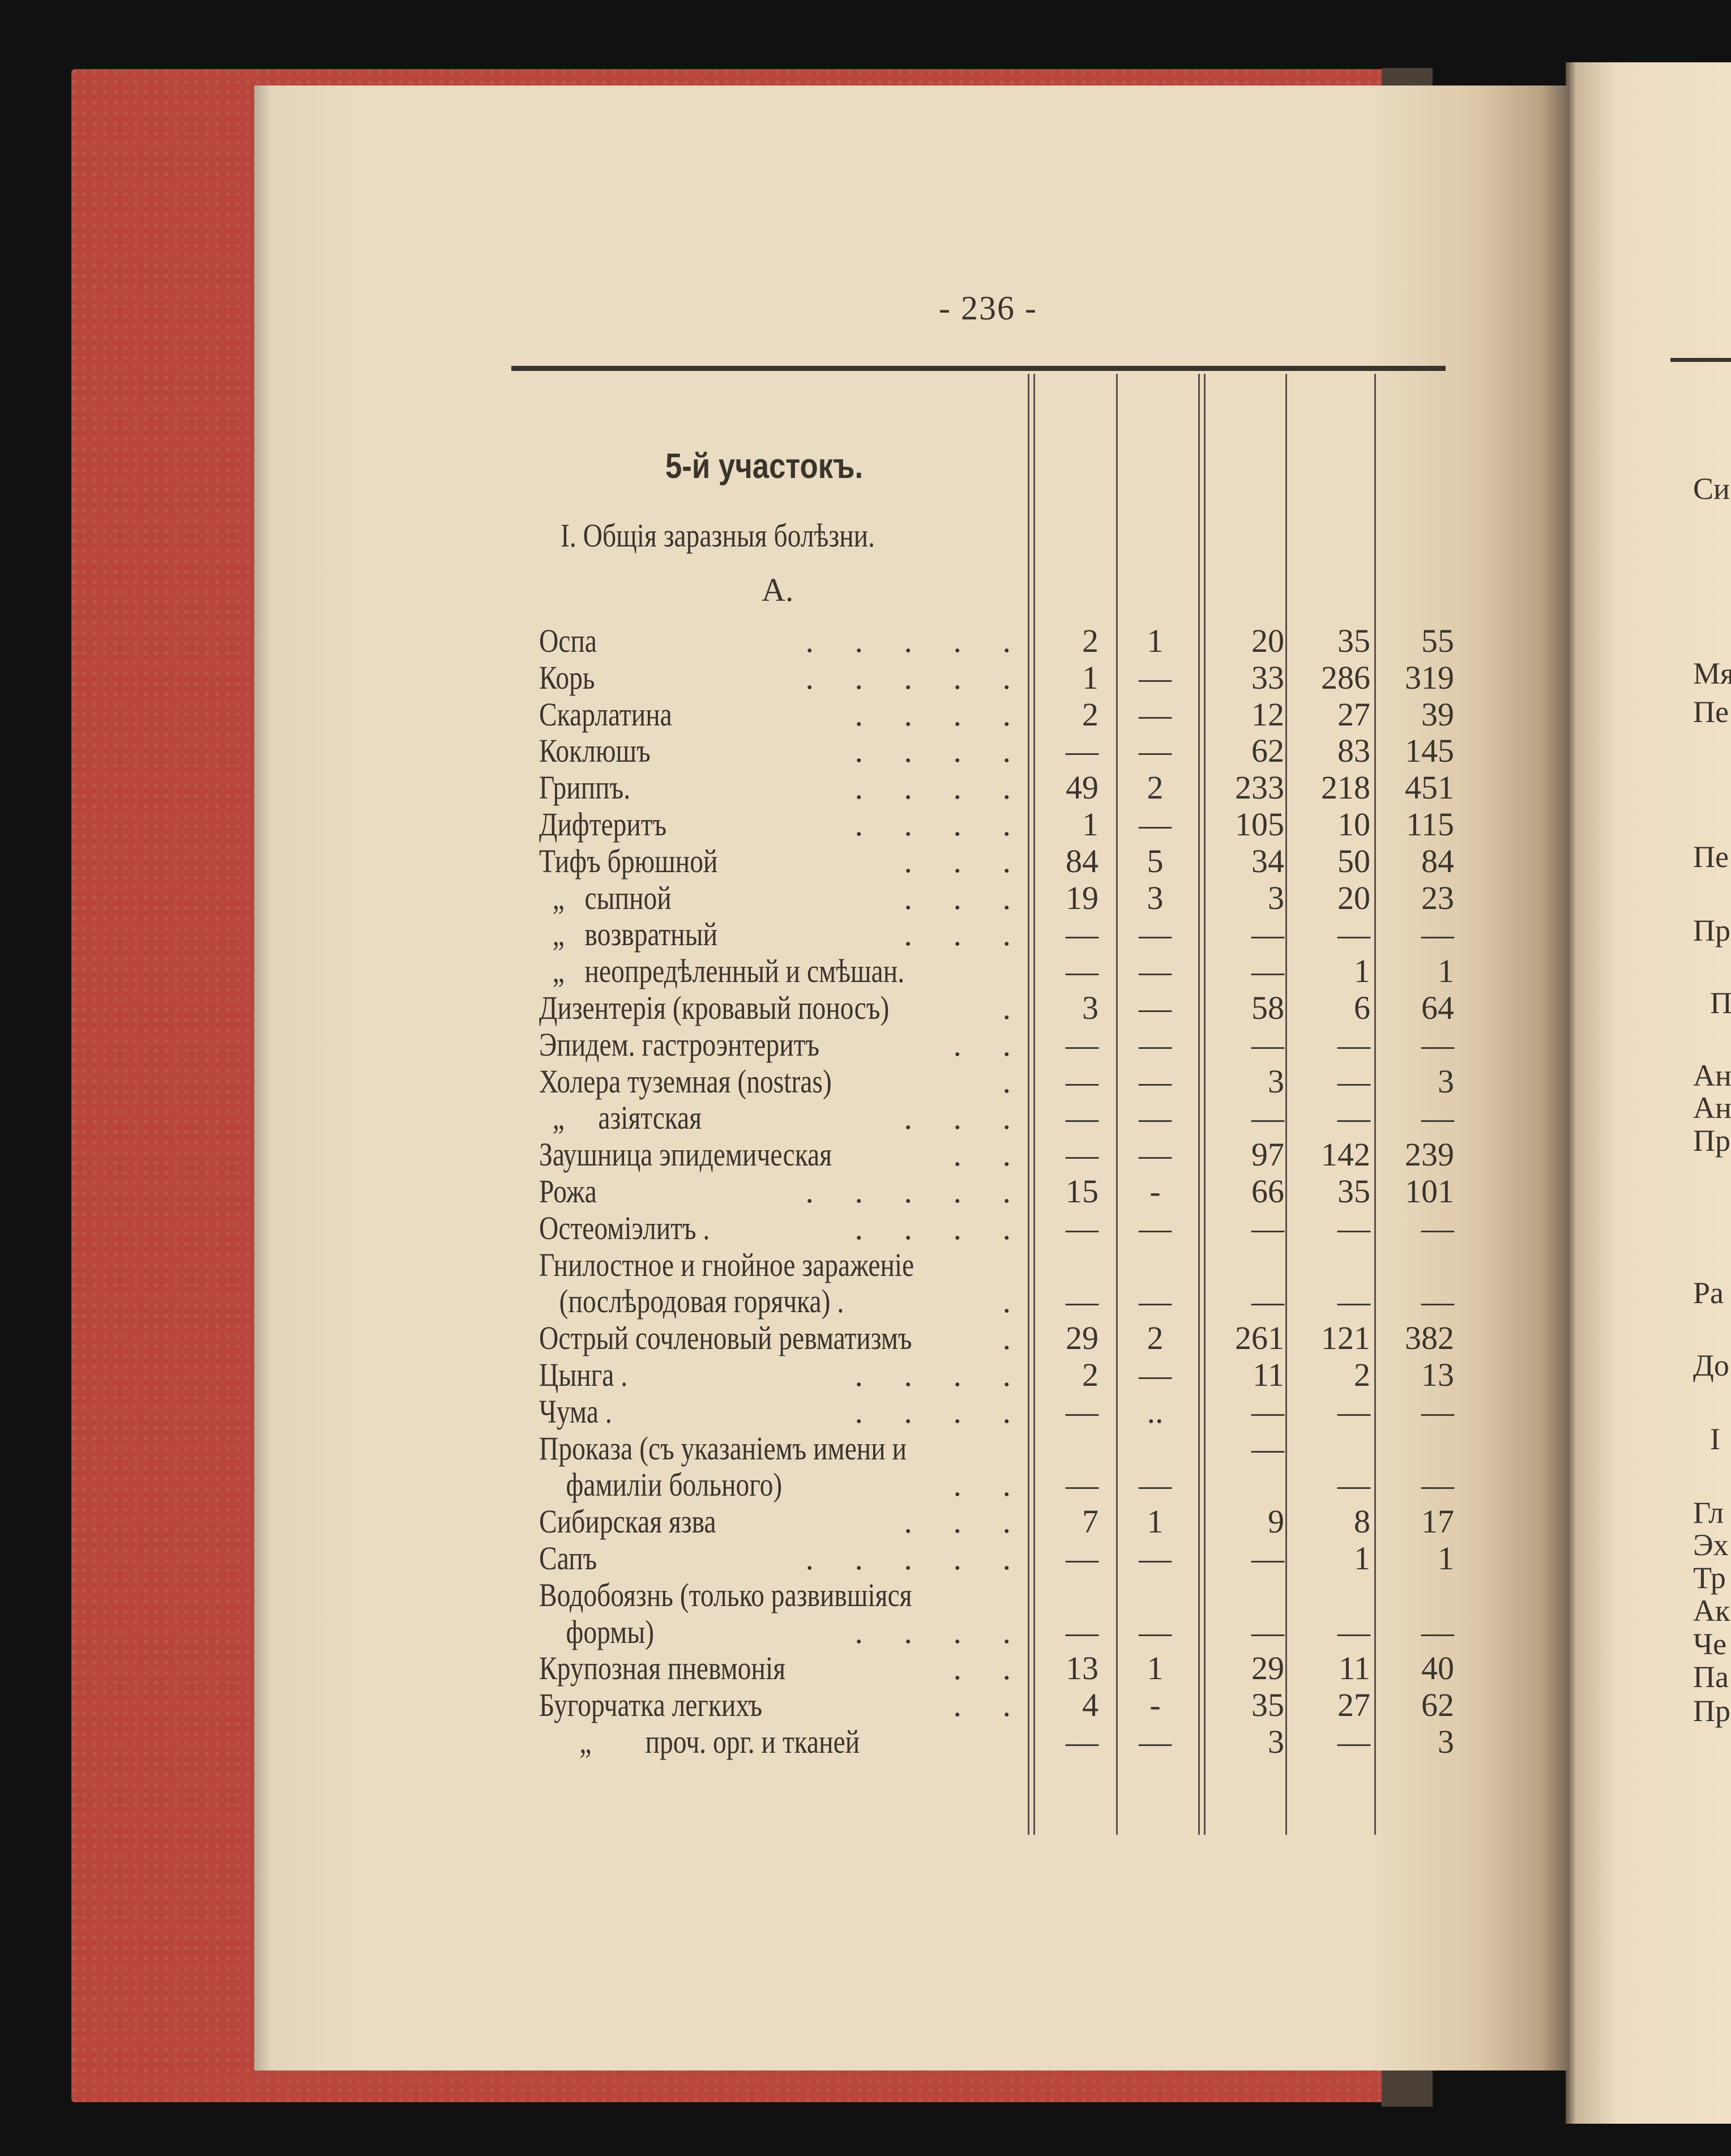 The width and height of the screenshot is (1731, 2156). Describe the element at coordinates (1090, 677) in the screenshot. I see `value-cell-col1: 1` at that location.